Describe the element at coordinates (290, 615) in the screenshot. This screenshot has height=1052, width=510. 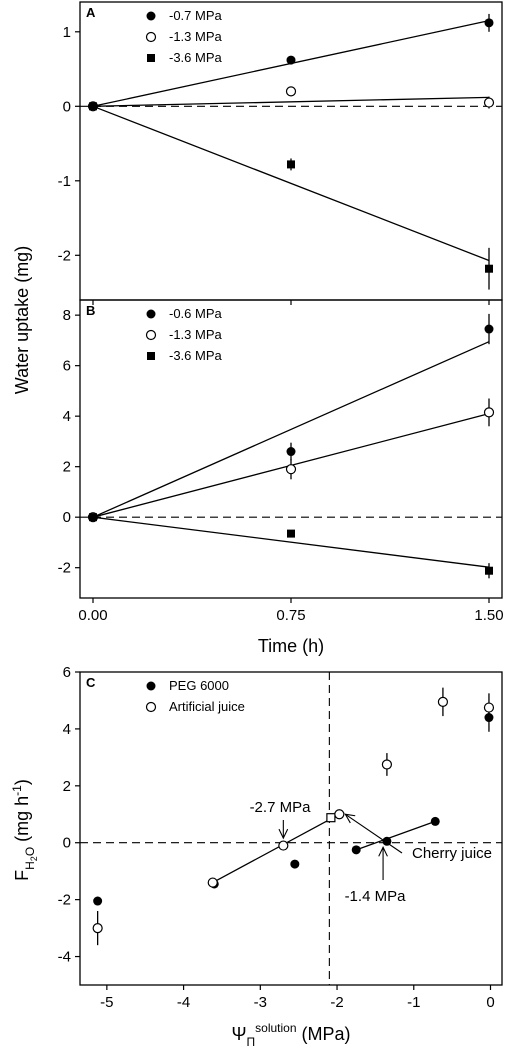
I see `panel-b-x-tick-label: 0.75` at that location.